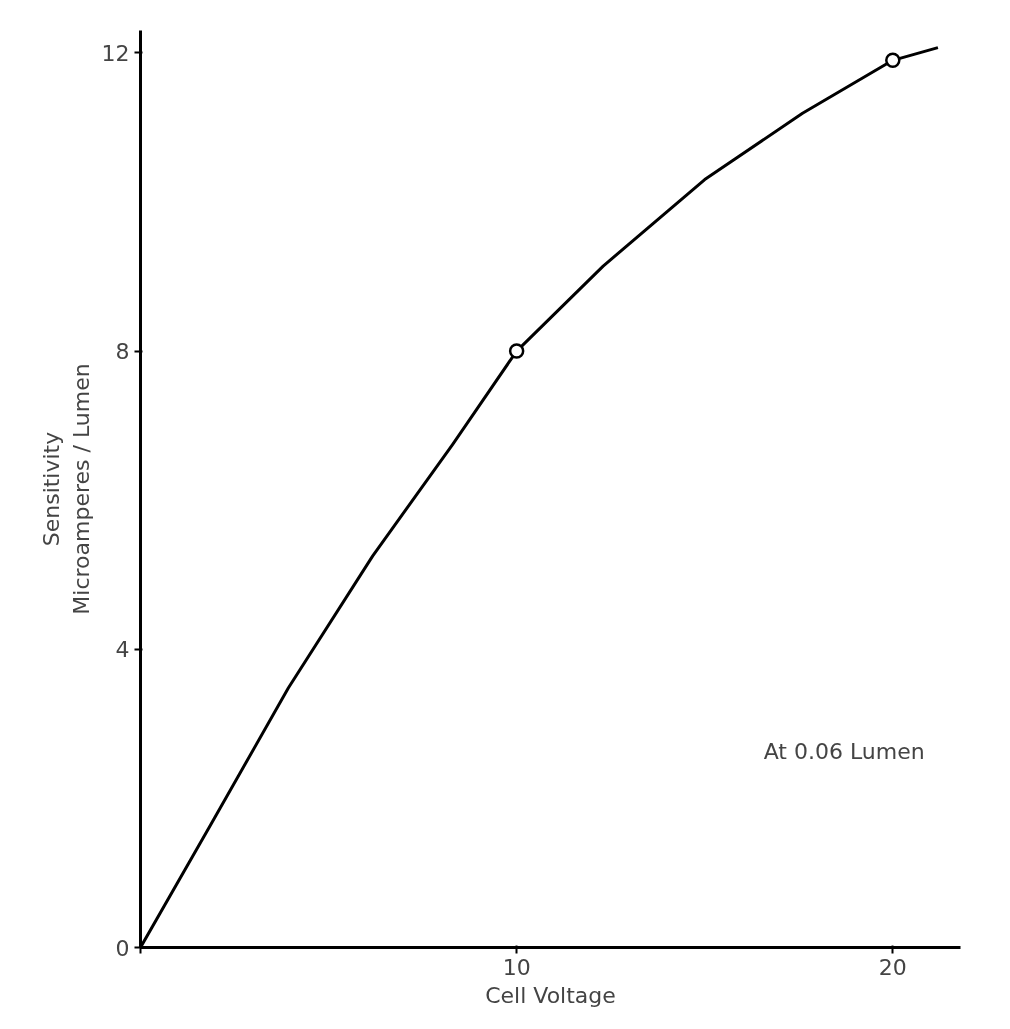 The height and width of the screenshot is (1029, 1010). Describe the element at coordinates (892, 967) in the screenshot. I see `x-tick-label: 20` at that location.